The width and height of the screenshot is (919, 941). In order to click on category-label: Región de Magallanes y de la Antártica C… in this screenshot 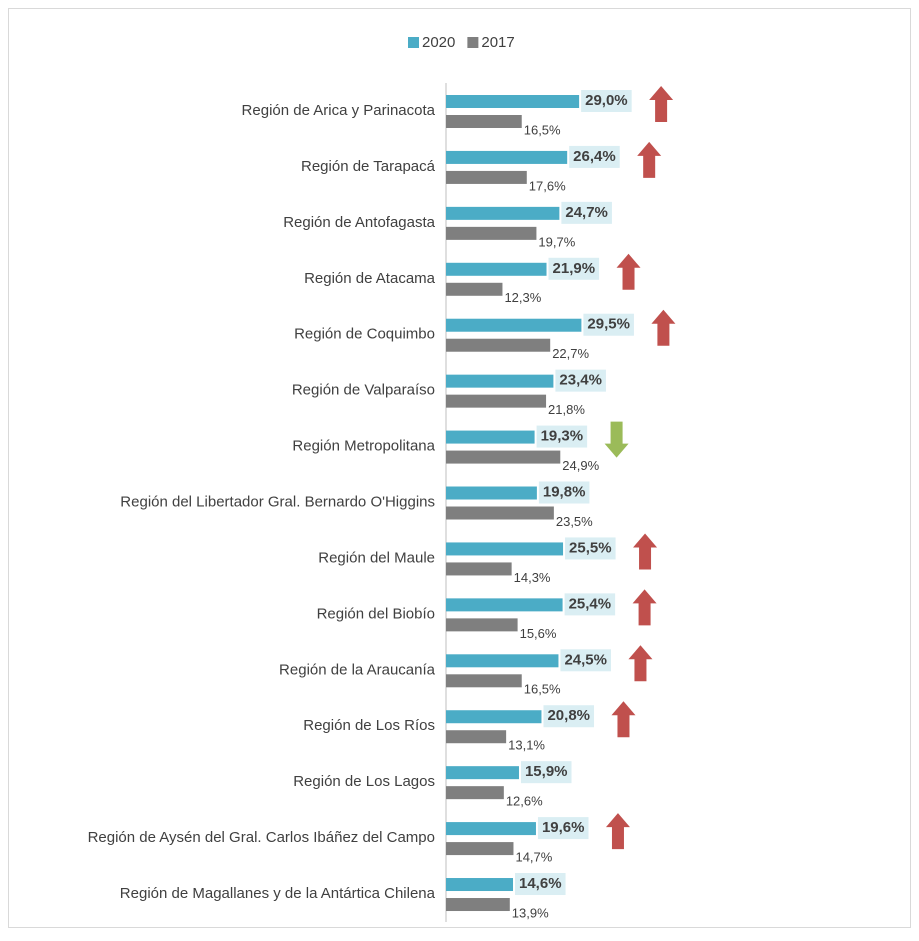, I will do `click(278, 893)`.